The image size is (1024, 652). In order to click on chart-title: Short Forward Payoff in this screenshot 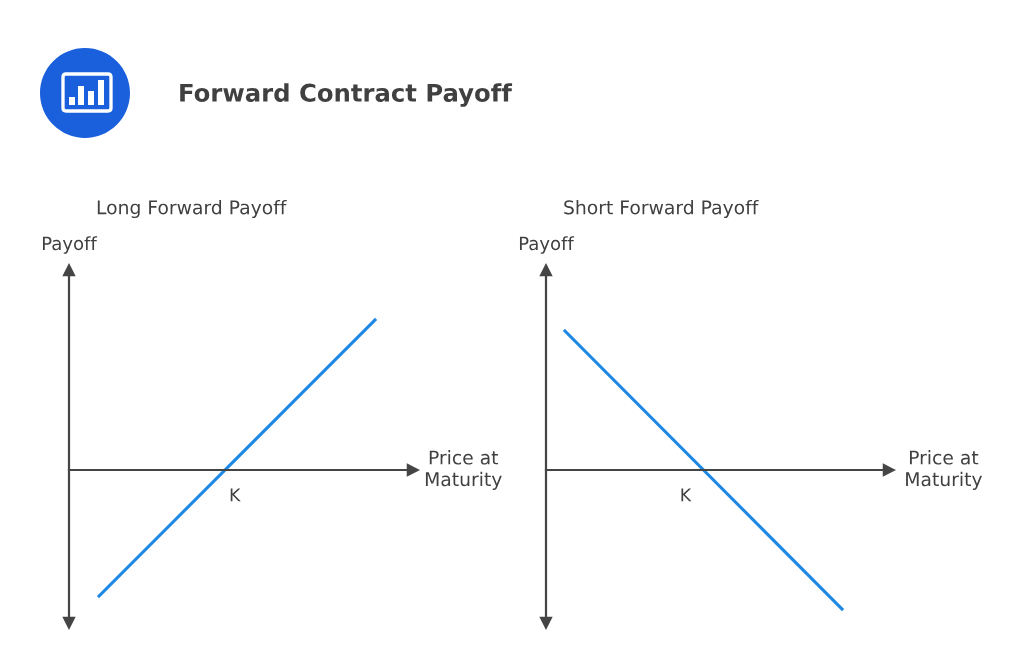, I will do `click(661, 209)`.